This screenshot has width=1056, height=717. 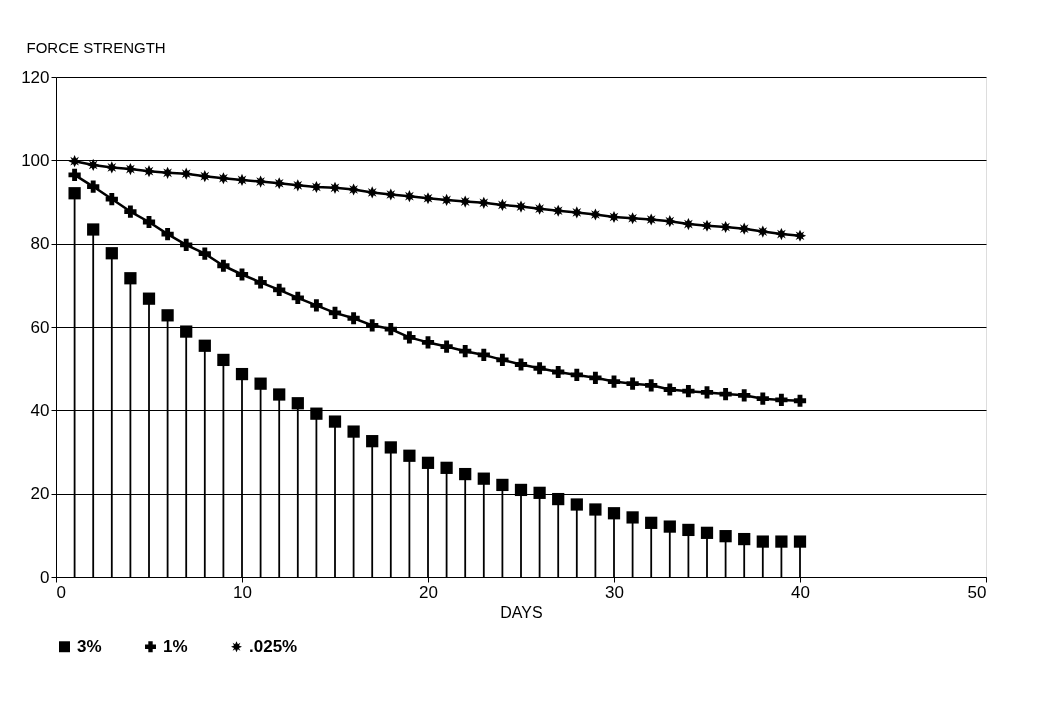 I want to click on y-tick-label: 80, so click(x=40, y=244).